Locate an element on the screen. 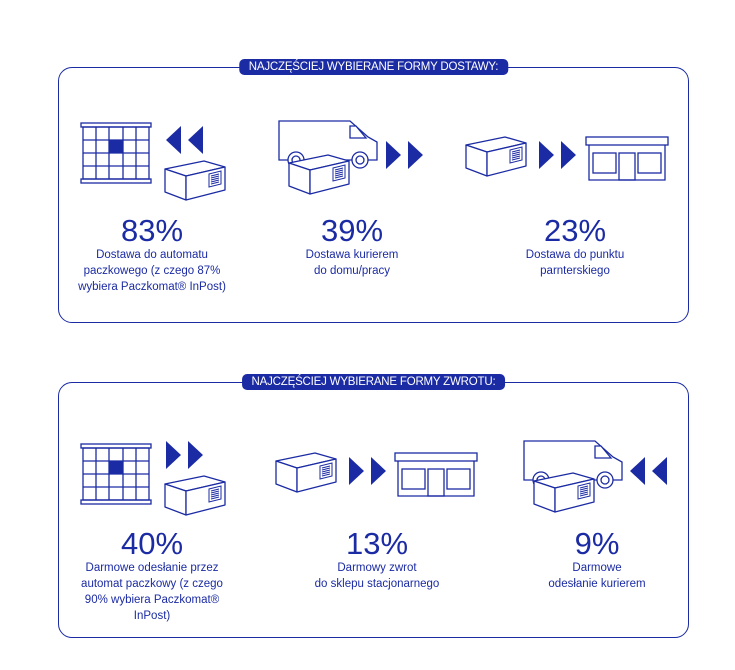 The image size is (735, 670). returns-percent-store: 13% is located at coordinates (377, 543).